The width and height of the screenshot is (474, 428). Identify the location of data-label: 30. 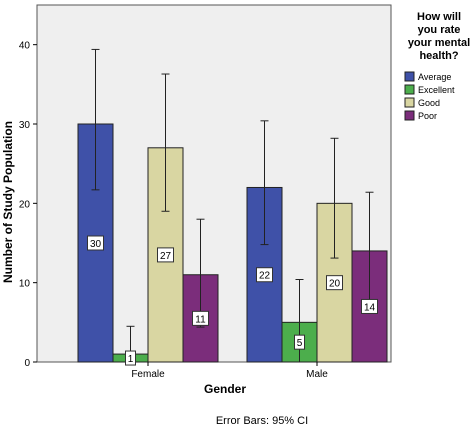
(96, 244).